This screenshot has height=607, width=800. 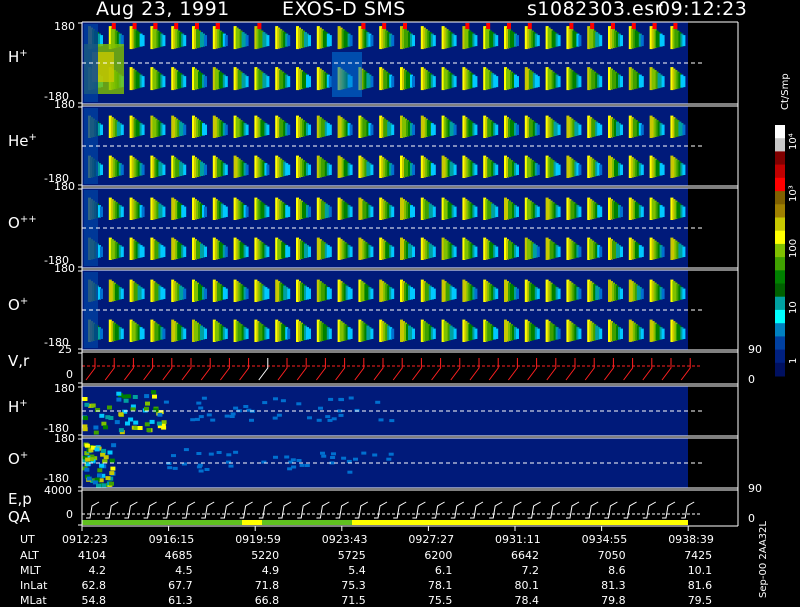 What do you see at coordinates (56, 342) in the screenshot?
I see `tick-op-bottom: -180` at bounding box center [56, 342].